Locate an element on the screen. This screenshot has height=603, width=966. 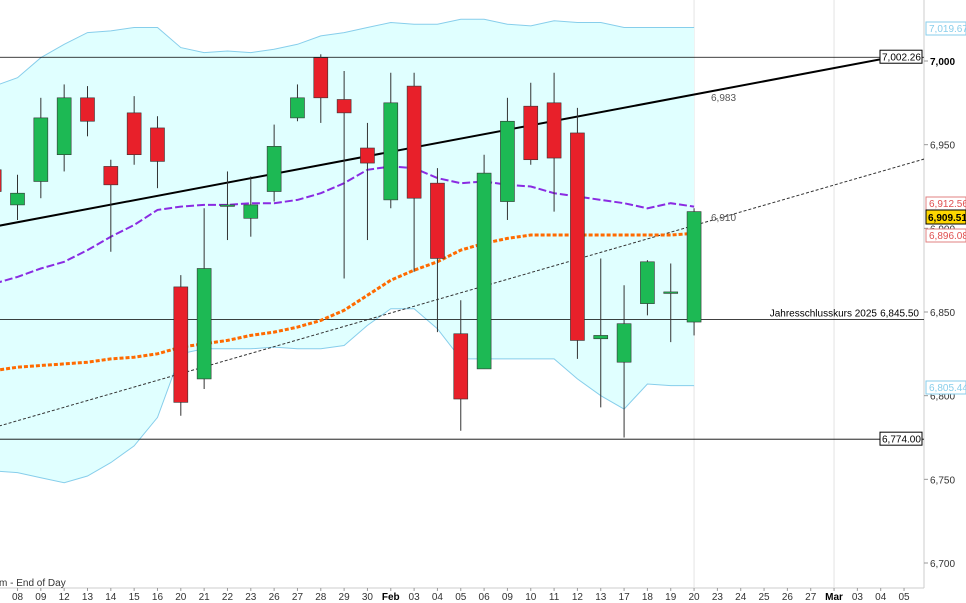
ma-orange-value: 6,896.08 is located at coordinates (947, 236).